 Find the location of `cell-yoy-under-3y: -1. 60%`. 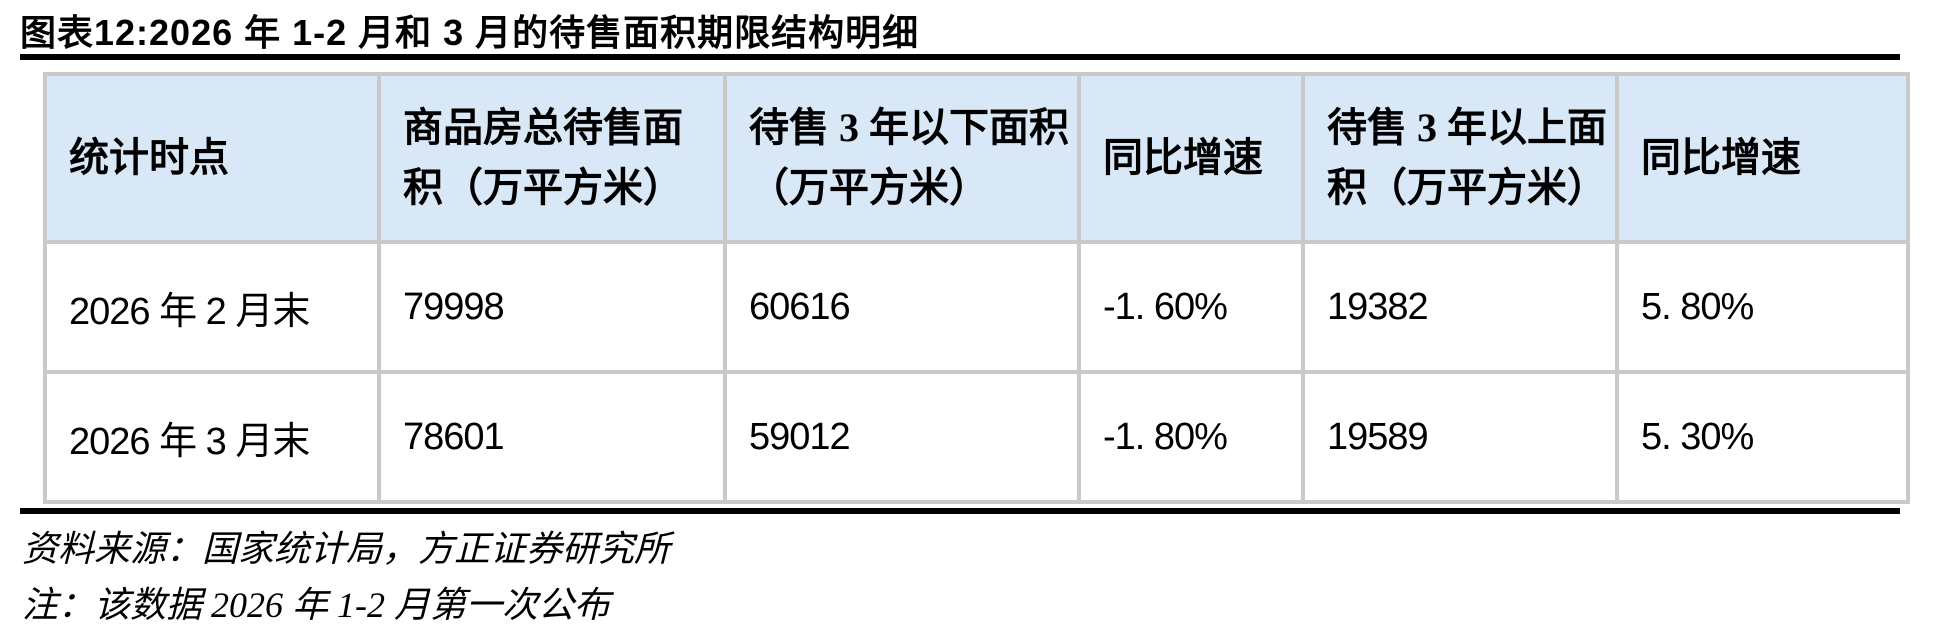

cell-yoy-under-3y: -1. 60% is located at coordinates (1191, 307).